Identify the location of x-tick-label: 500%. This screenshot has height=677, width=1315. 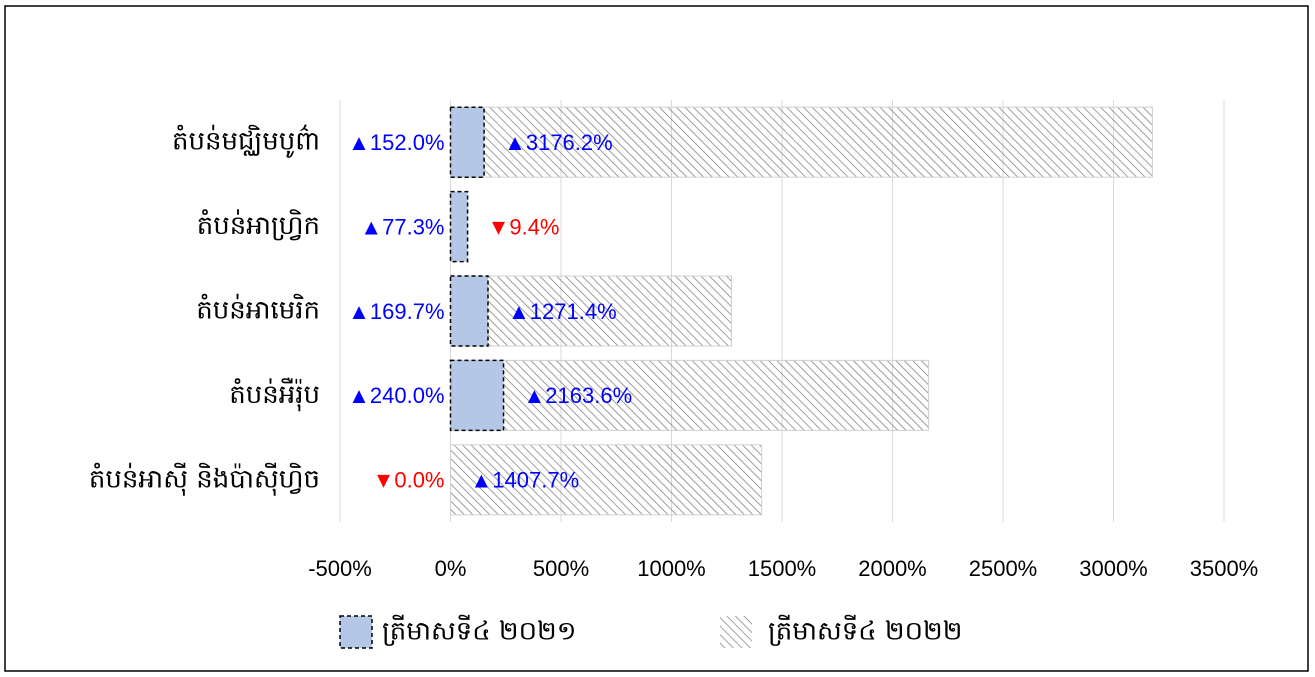
(561, 568).